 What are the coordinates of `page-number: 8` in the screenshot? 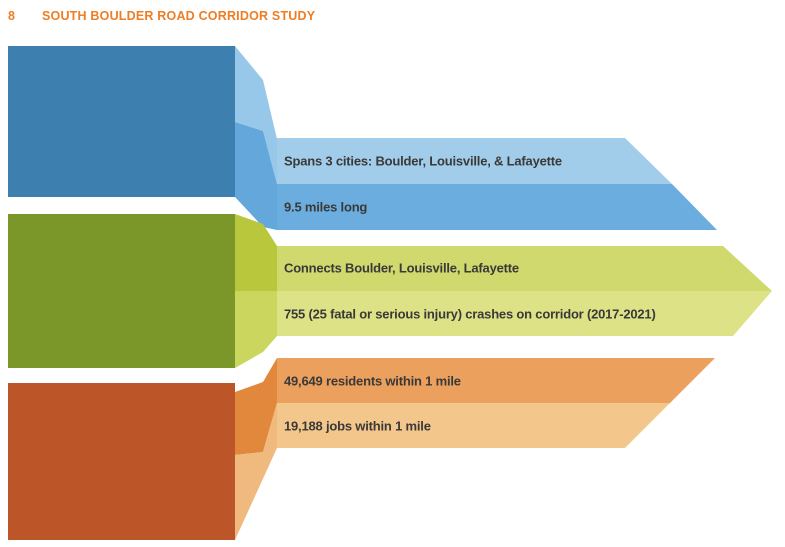 It's located at (11, 16).